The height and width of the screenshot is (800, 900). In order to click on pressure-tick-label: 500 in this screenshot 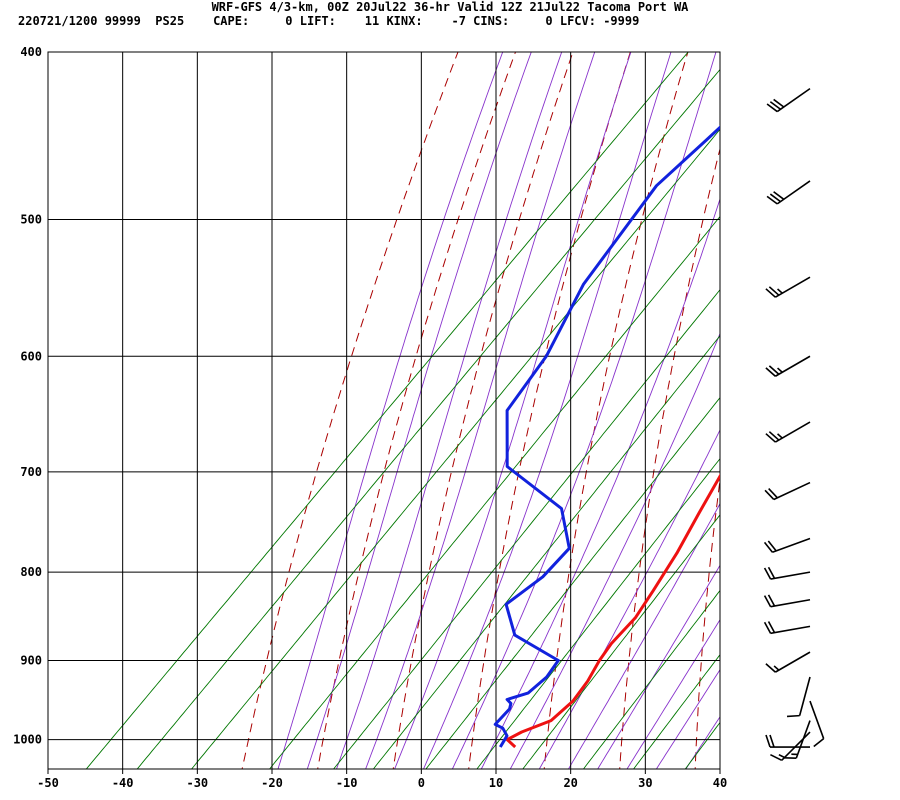, I will do `click(31, 219)`.